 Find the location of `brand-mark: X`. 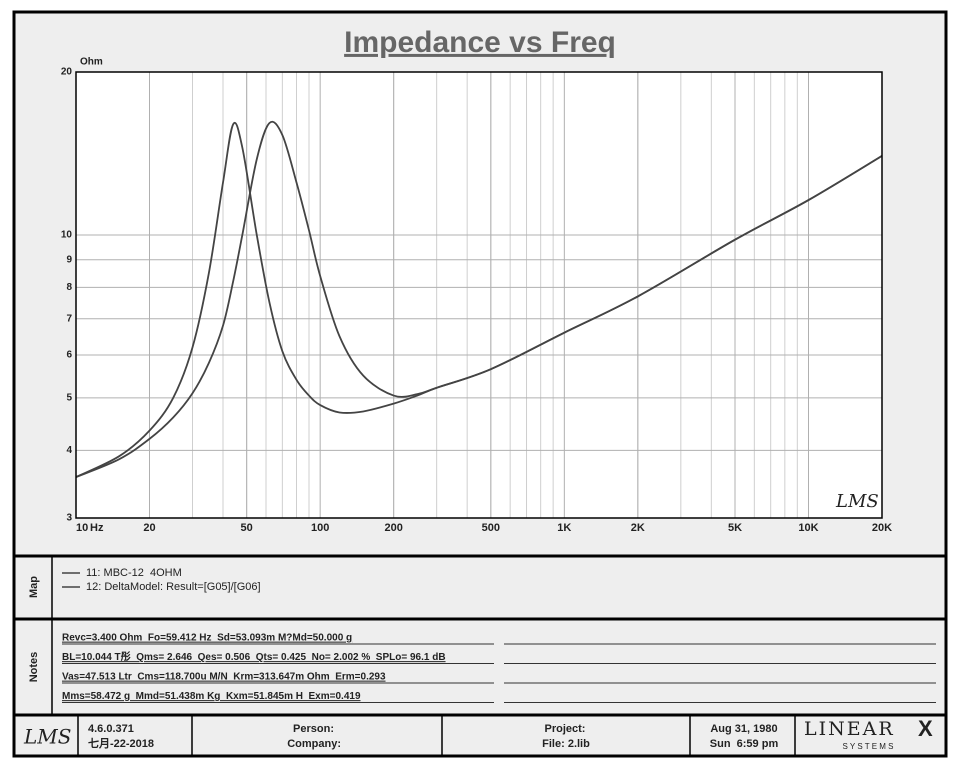

brand-mark: X is located at coordinates (925, 728).